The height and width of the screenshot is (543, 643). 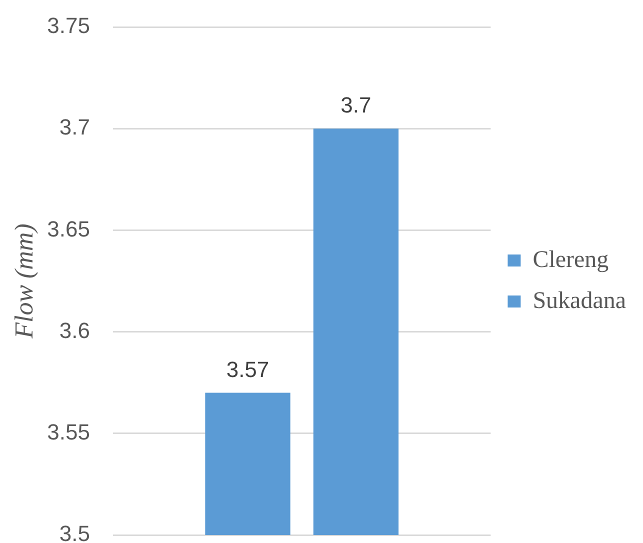 What do you see at coordinates (68, 25) in the screenshot?
I see `y-tick-label: 3.75` at bounding box center [68, 25].